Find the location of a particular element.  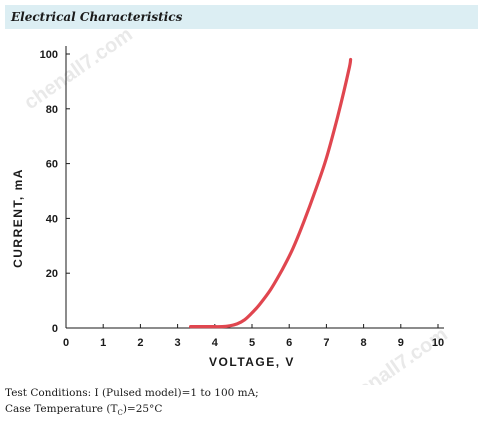

x-tick-label: 3 is located at coordinates (178, 343).